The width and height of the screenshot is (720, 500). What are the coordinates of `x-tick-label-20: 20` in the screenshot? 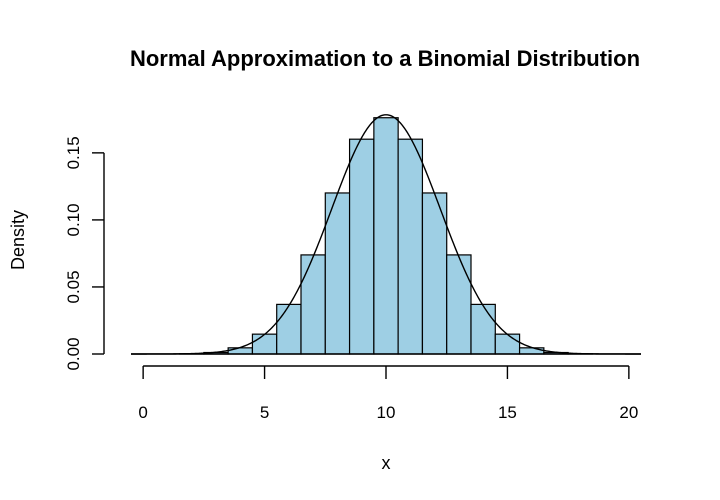 It's located at (628, 412).